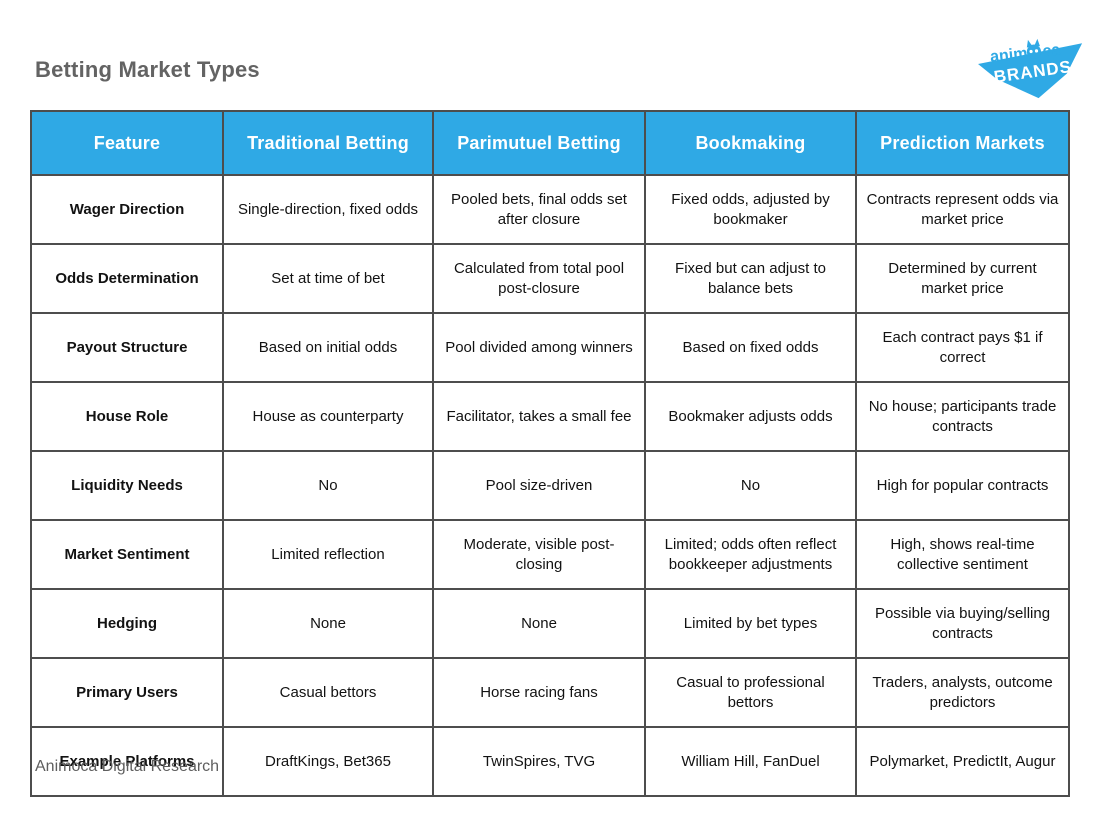  I want to click on animoca-brands-logo: BRANDS anim ca, so click(1031, 65).